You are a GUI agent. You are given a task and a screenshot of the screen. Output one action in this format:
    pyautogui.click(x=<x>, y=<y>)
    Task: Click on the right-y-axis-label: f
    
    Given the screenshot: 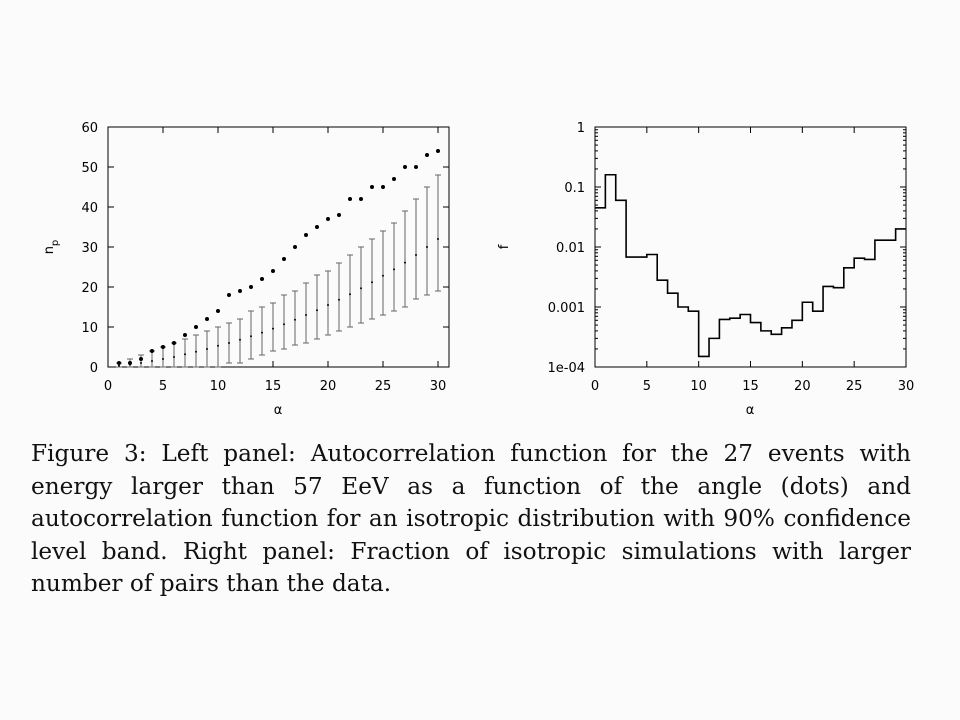 What is the action you would take?
    pyautogui.click(x=504, y=246)
    